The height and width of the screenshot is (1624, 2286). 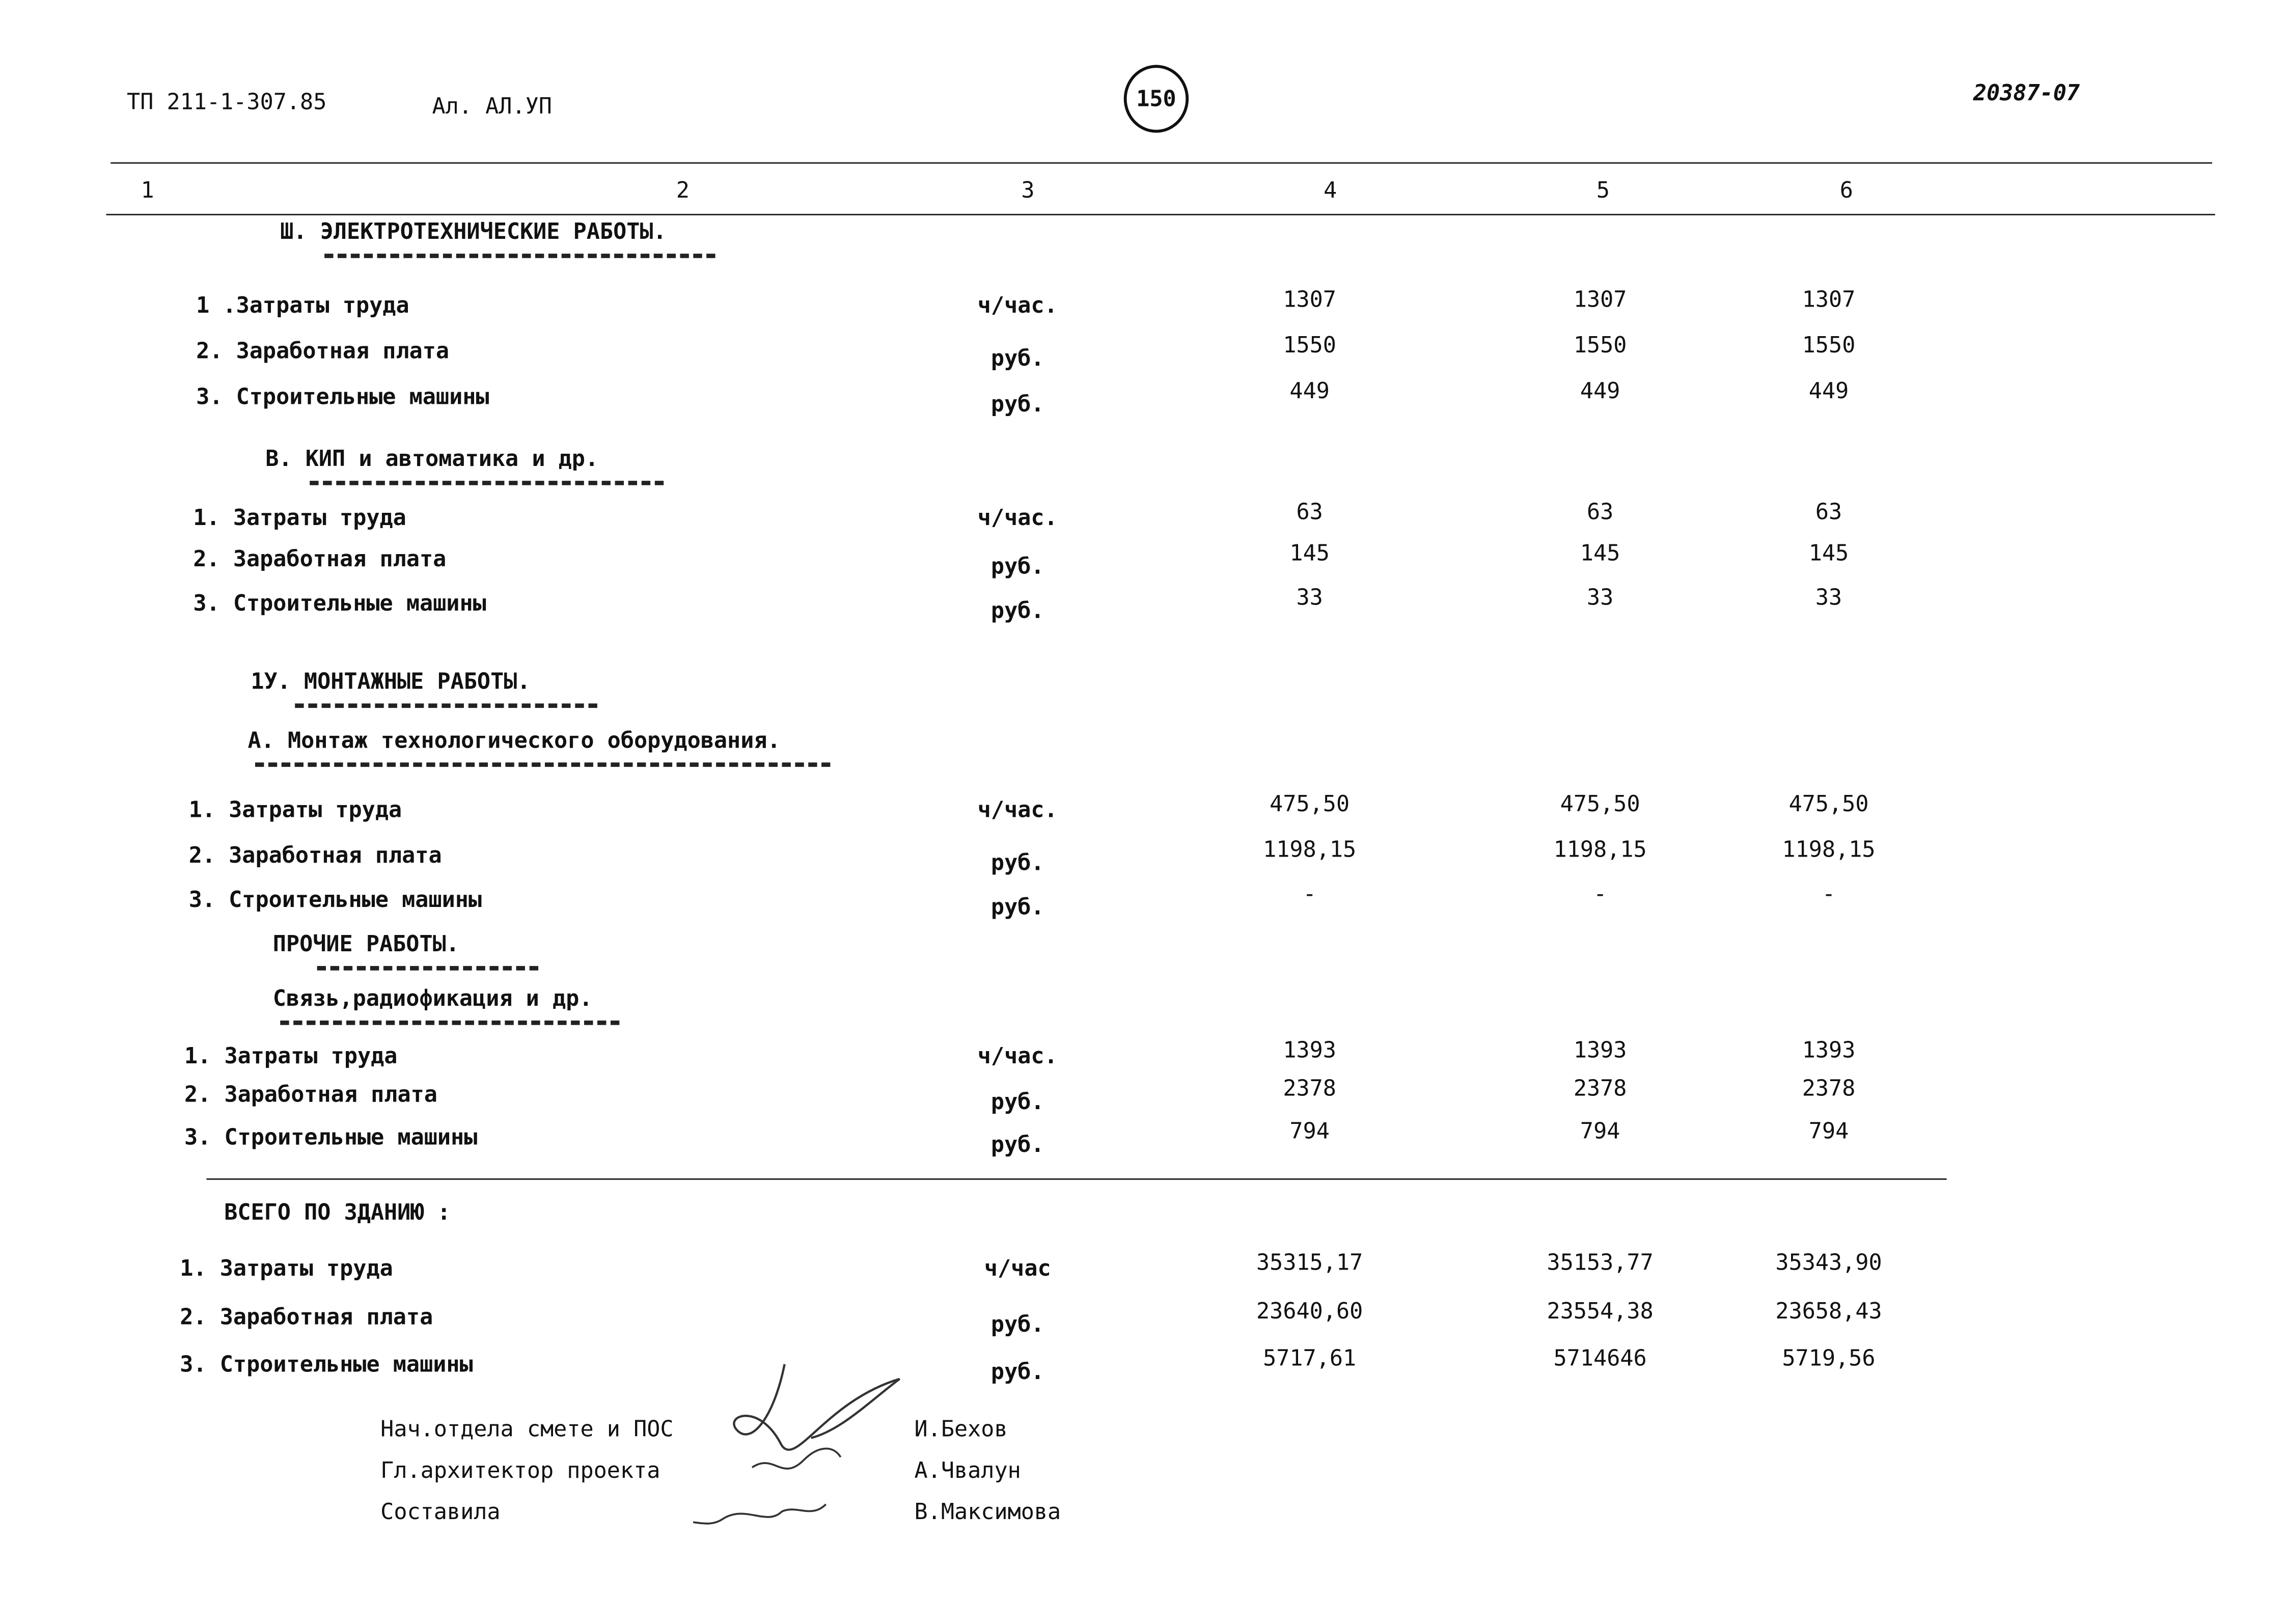 I want to click on section-title: Ш. ЭЛЕКТРОТЕХНИЧЕСКИЕ РАБОТЫ., so click(x=474, y=231).